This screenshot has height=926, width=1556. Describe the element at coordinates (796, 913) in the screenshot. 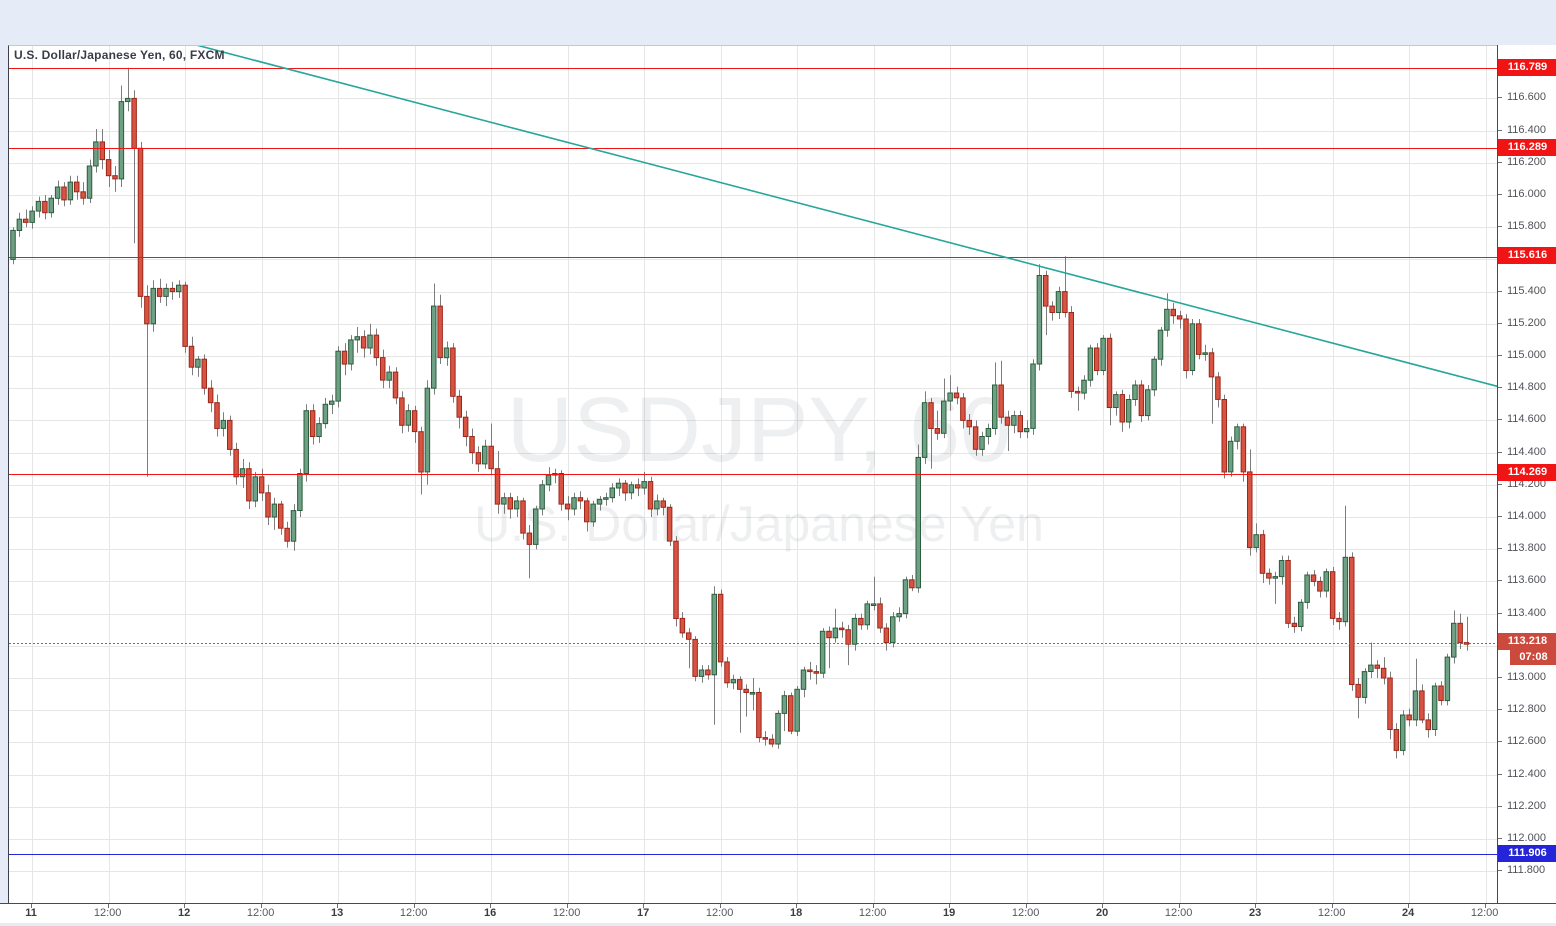

I see `time-label-18: 18` at that location.